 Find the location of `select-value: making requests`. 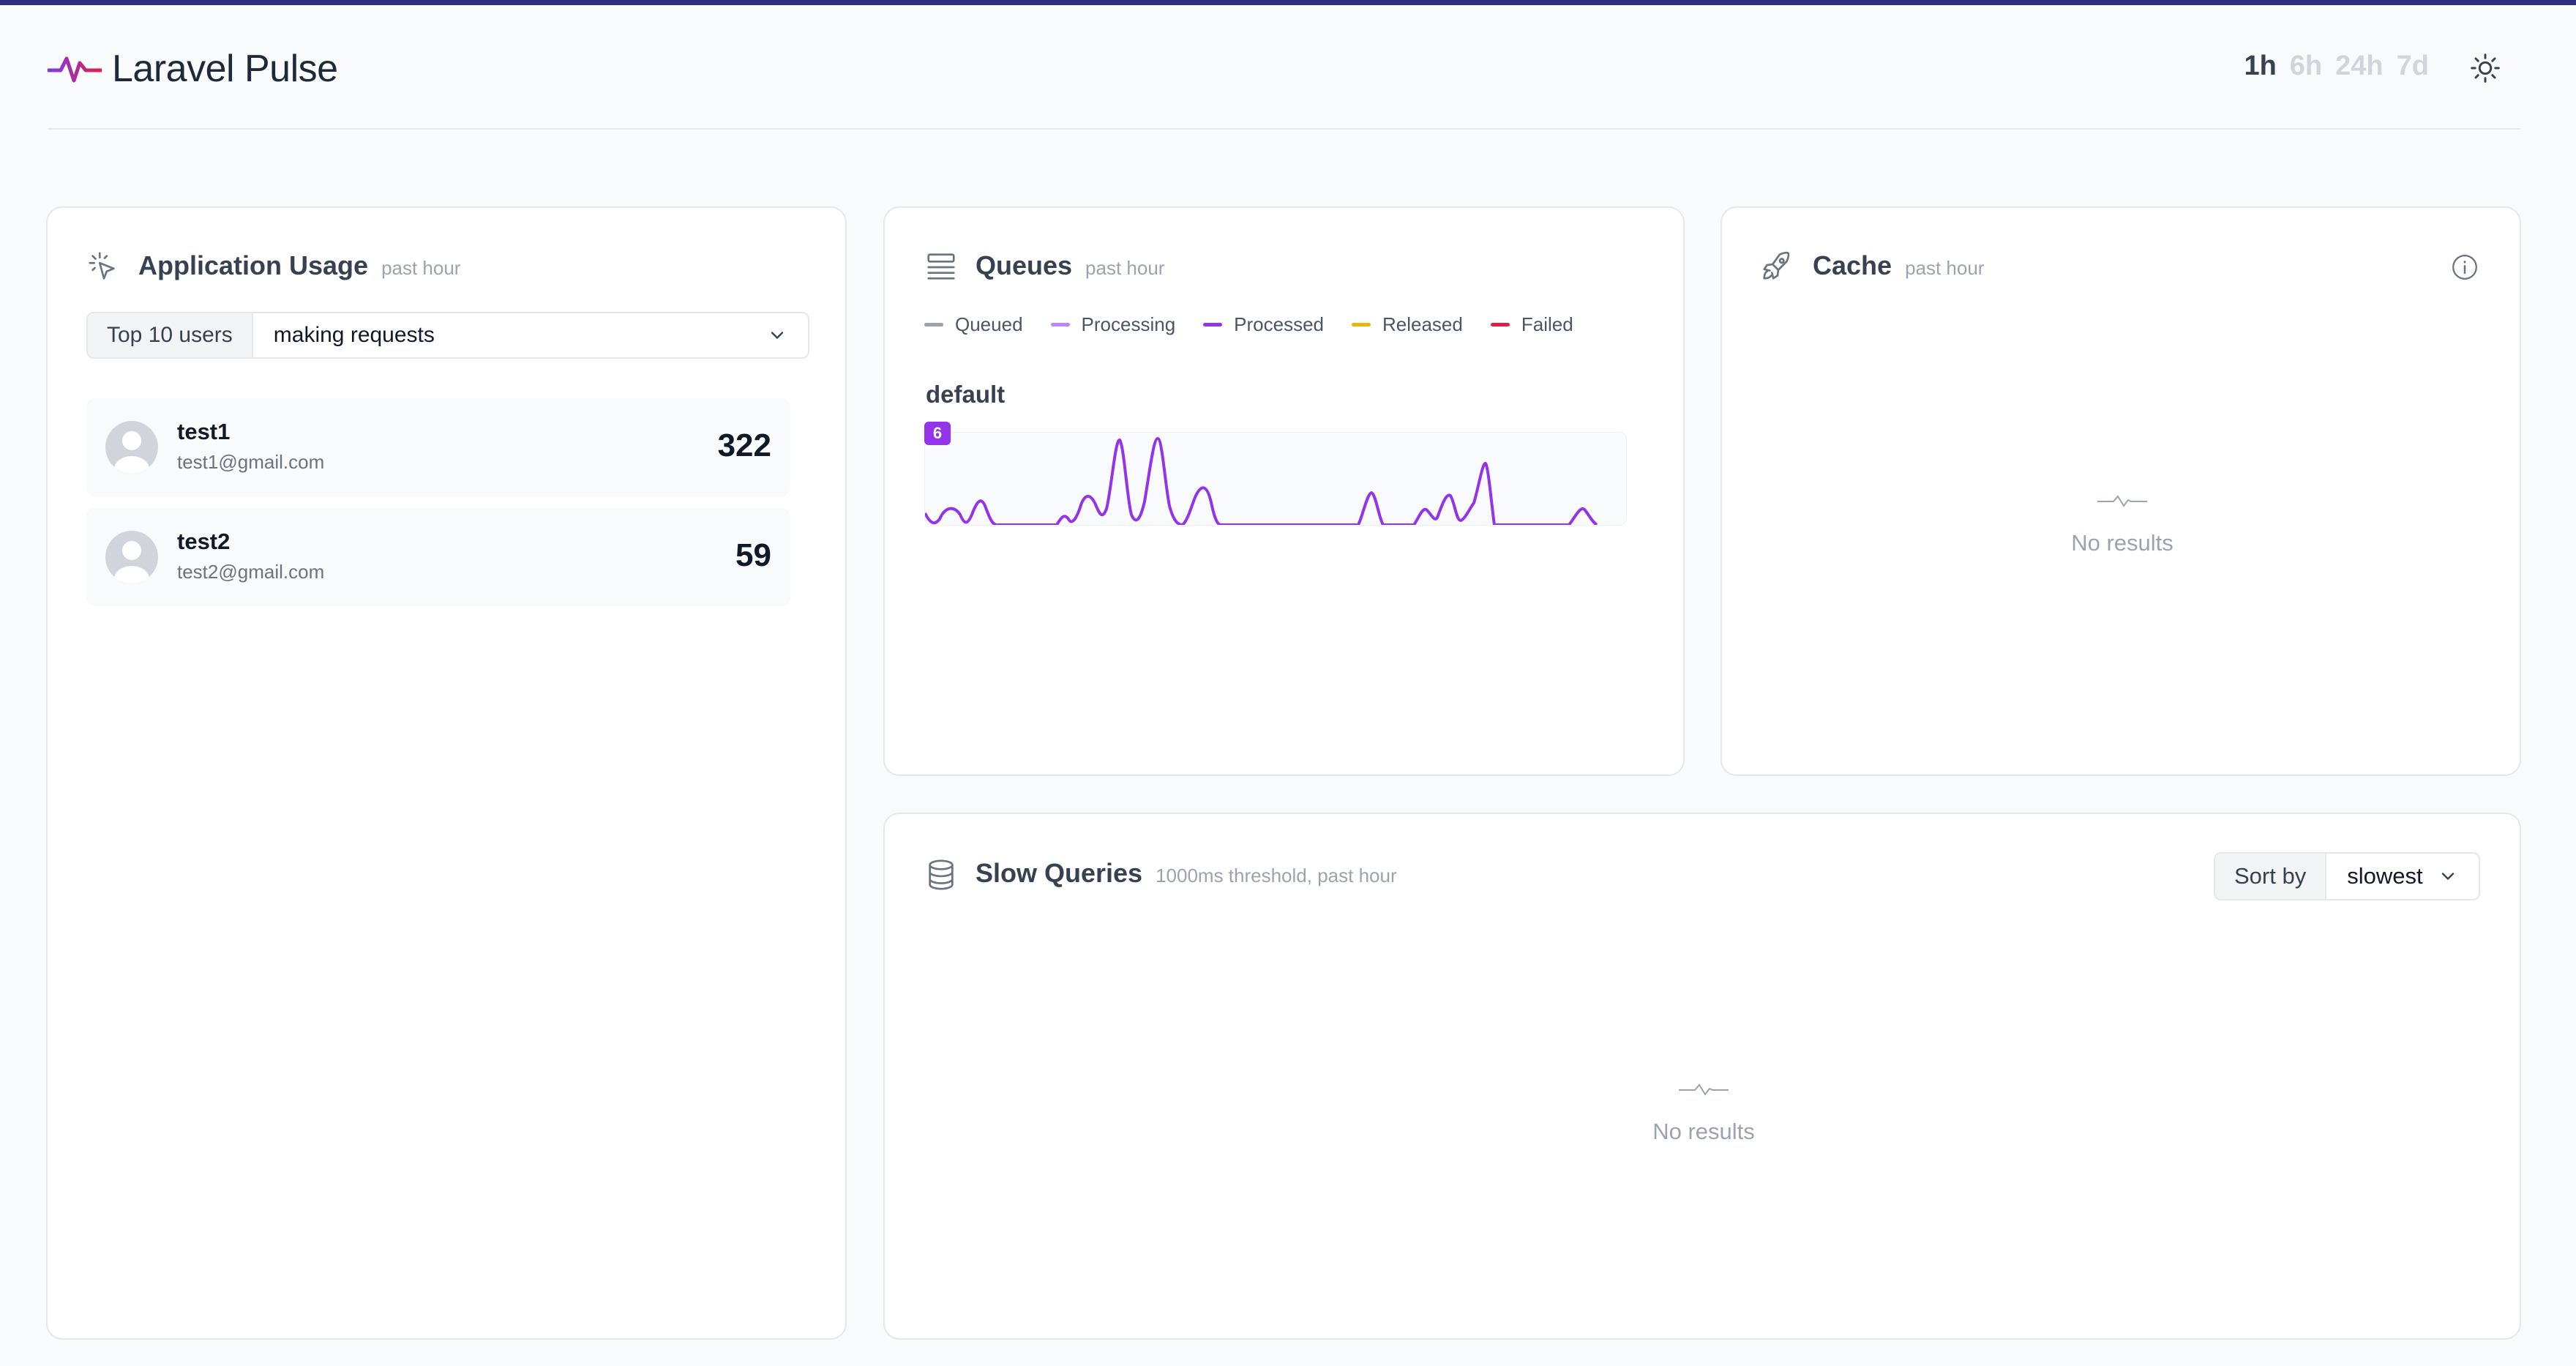

select-value: making requests is located at coordinates (530, 335).